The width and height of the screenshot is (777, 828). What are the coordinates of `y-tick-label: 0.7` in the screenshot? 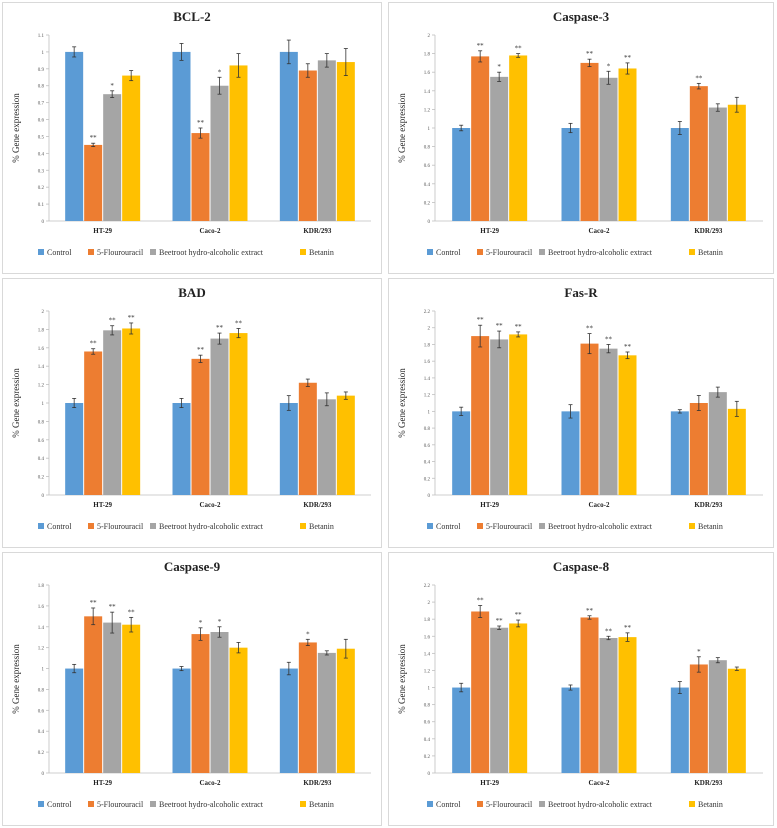 It's located at (41, 104).